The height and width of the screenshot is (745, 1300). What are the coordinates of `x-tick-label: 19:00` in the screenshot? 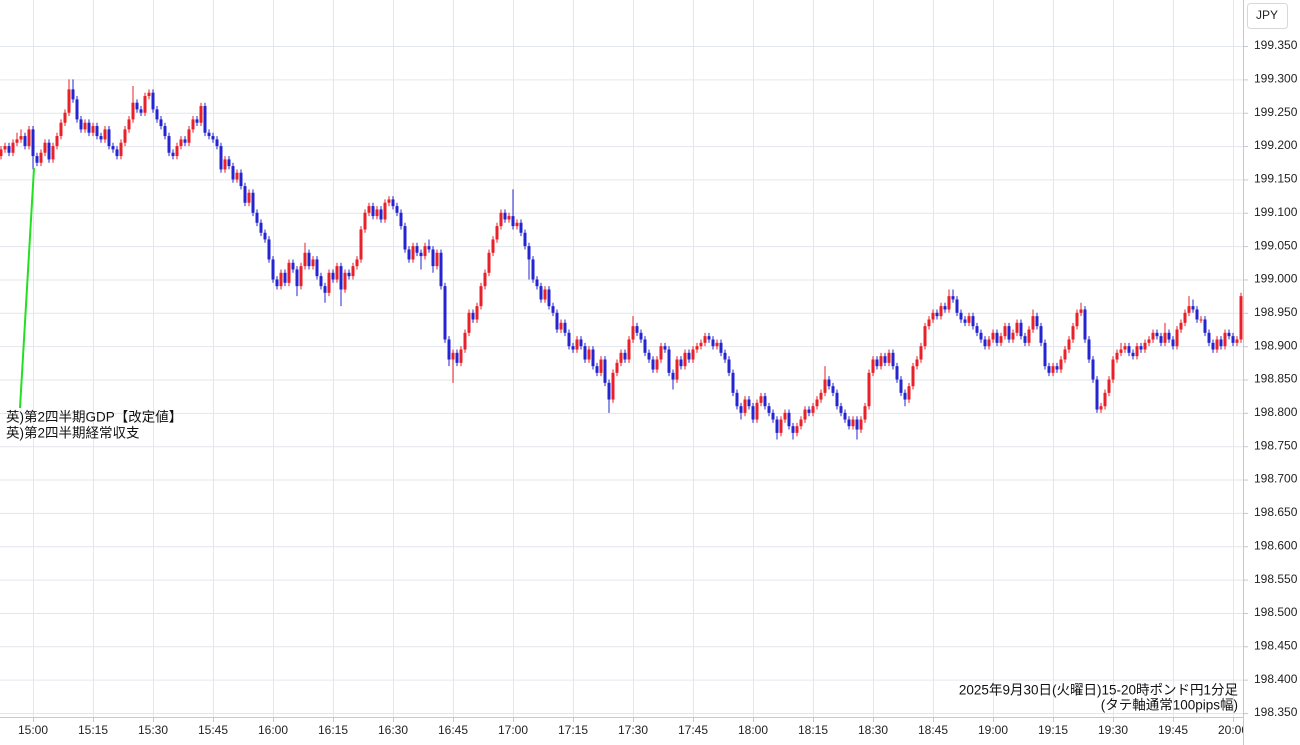 It's located at (993, 730).